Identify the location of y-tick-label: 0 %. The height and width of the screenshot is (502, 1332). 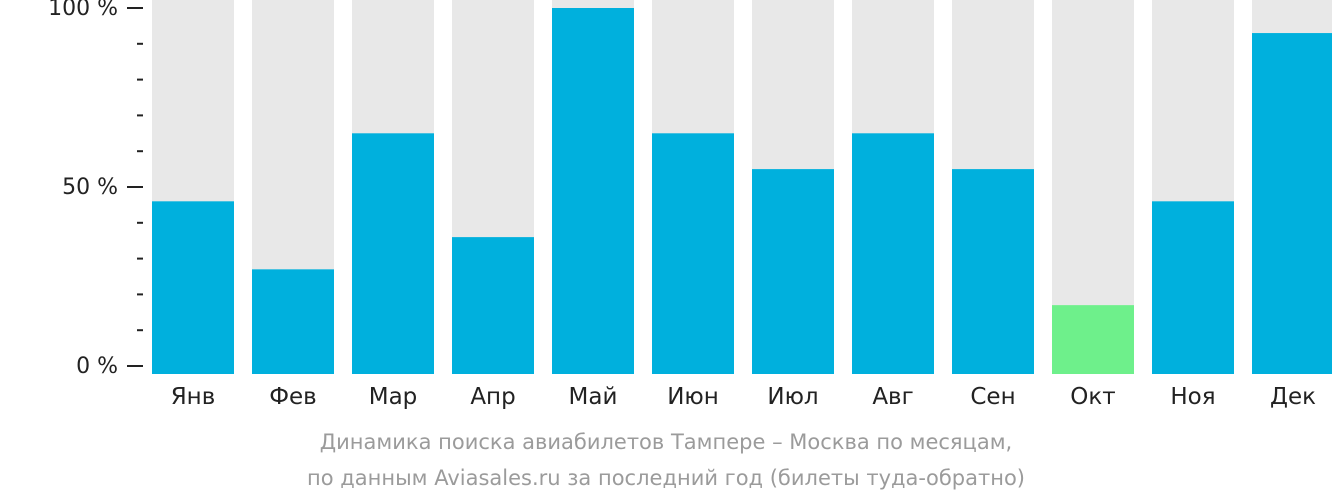
(97, 366).